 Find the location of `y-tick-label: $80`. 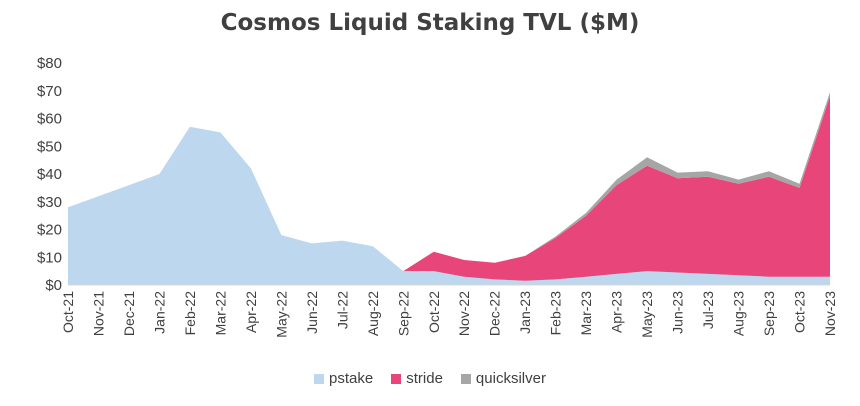

y-tick-label: $80 is located at coordinates (49, 63).